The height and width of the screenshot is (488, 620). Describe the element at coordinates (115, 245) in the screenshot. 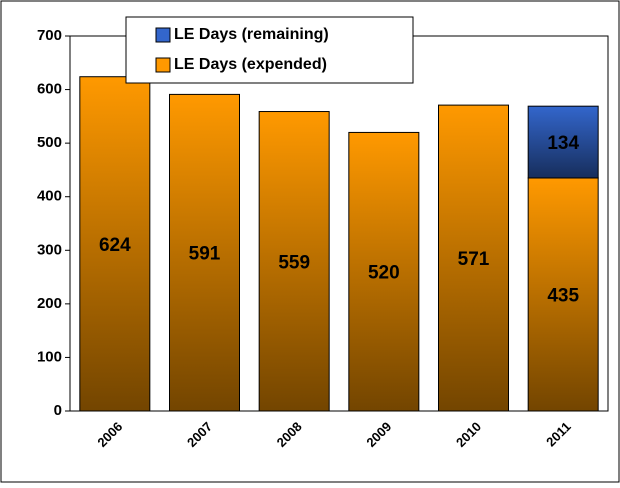

I see `data-label: 624` at that location.